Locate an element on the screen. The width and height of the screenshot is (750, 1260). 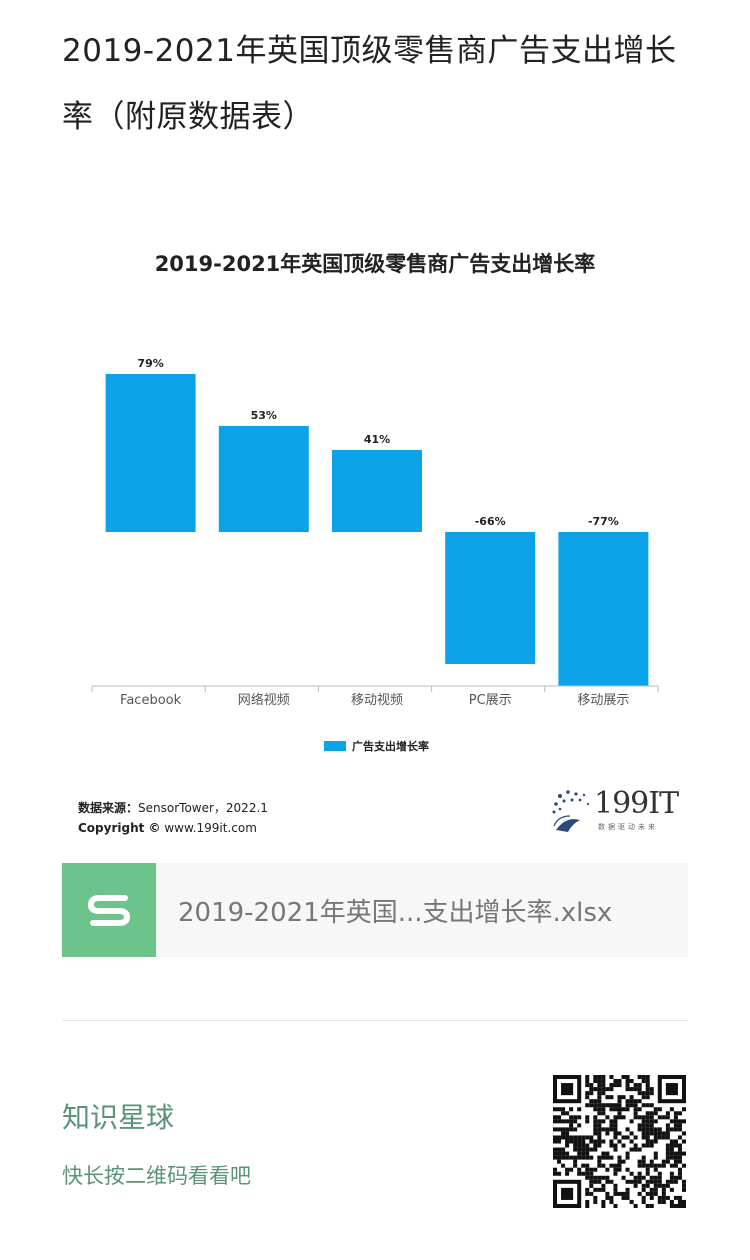
brand-logo: 199IT 数据驱动未来 is located at coordinates (620, 811).